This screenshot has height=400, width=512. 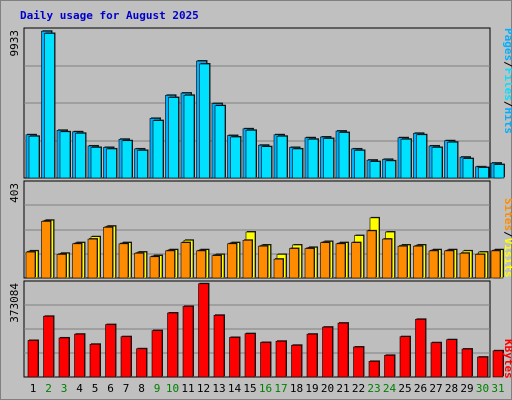 I want to click on legend-files: Files, so click(x=507, y=84).